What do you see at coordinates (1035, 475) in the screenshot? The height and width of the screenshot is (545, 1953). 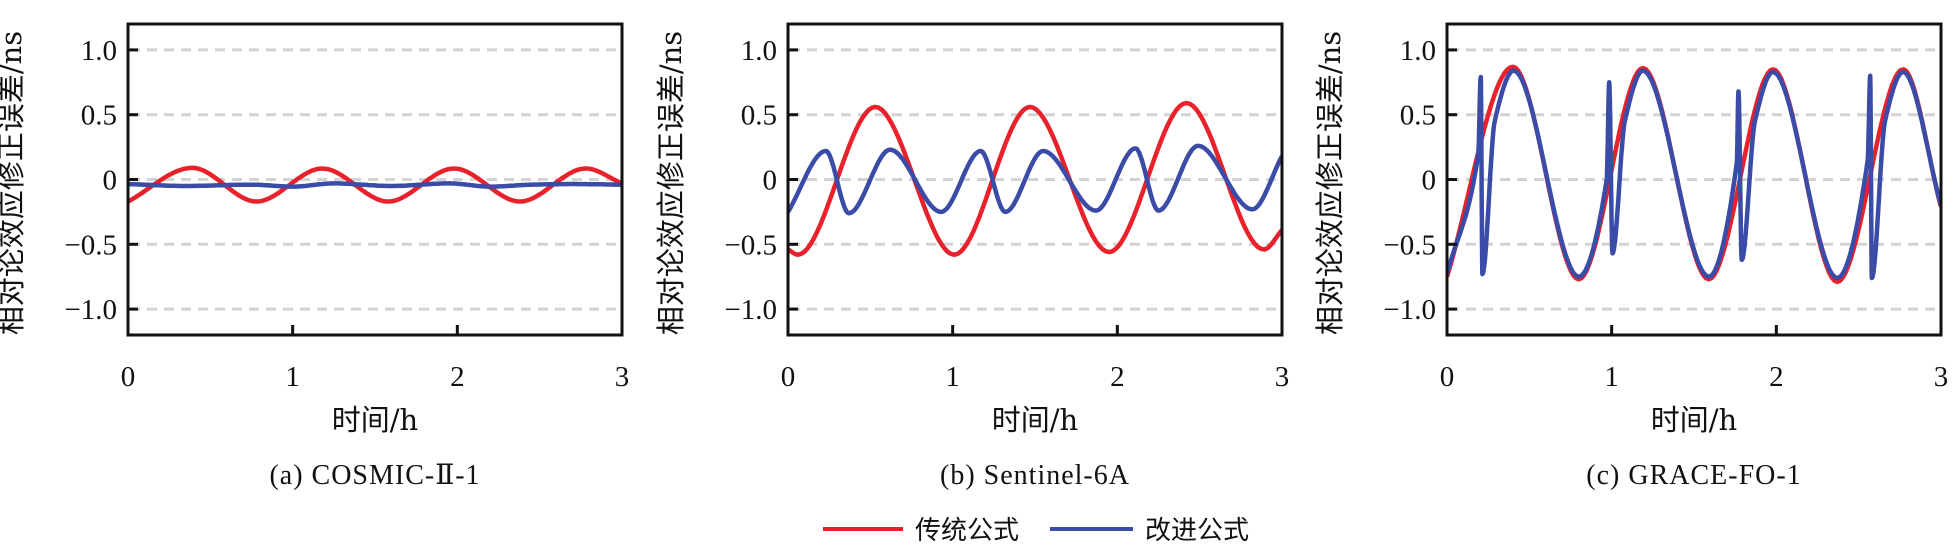 I see `panel-subtitle: (b) Sentinel-6A` at bounding box center [1035, 475].